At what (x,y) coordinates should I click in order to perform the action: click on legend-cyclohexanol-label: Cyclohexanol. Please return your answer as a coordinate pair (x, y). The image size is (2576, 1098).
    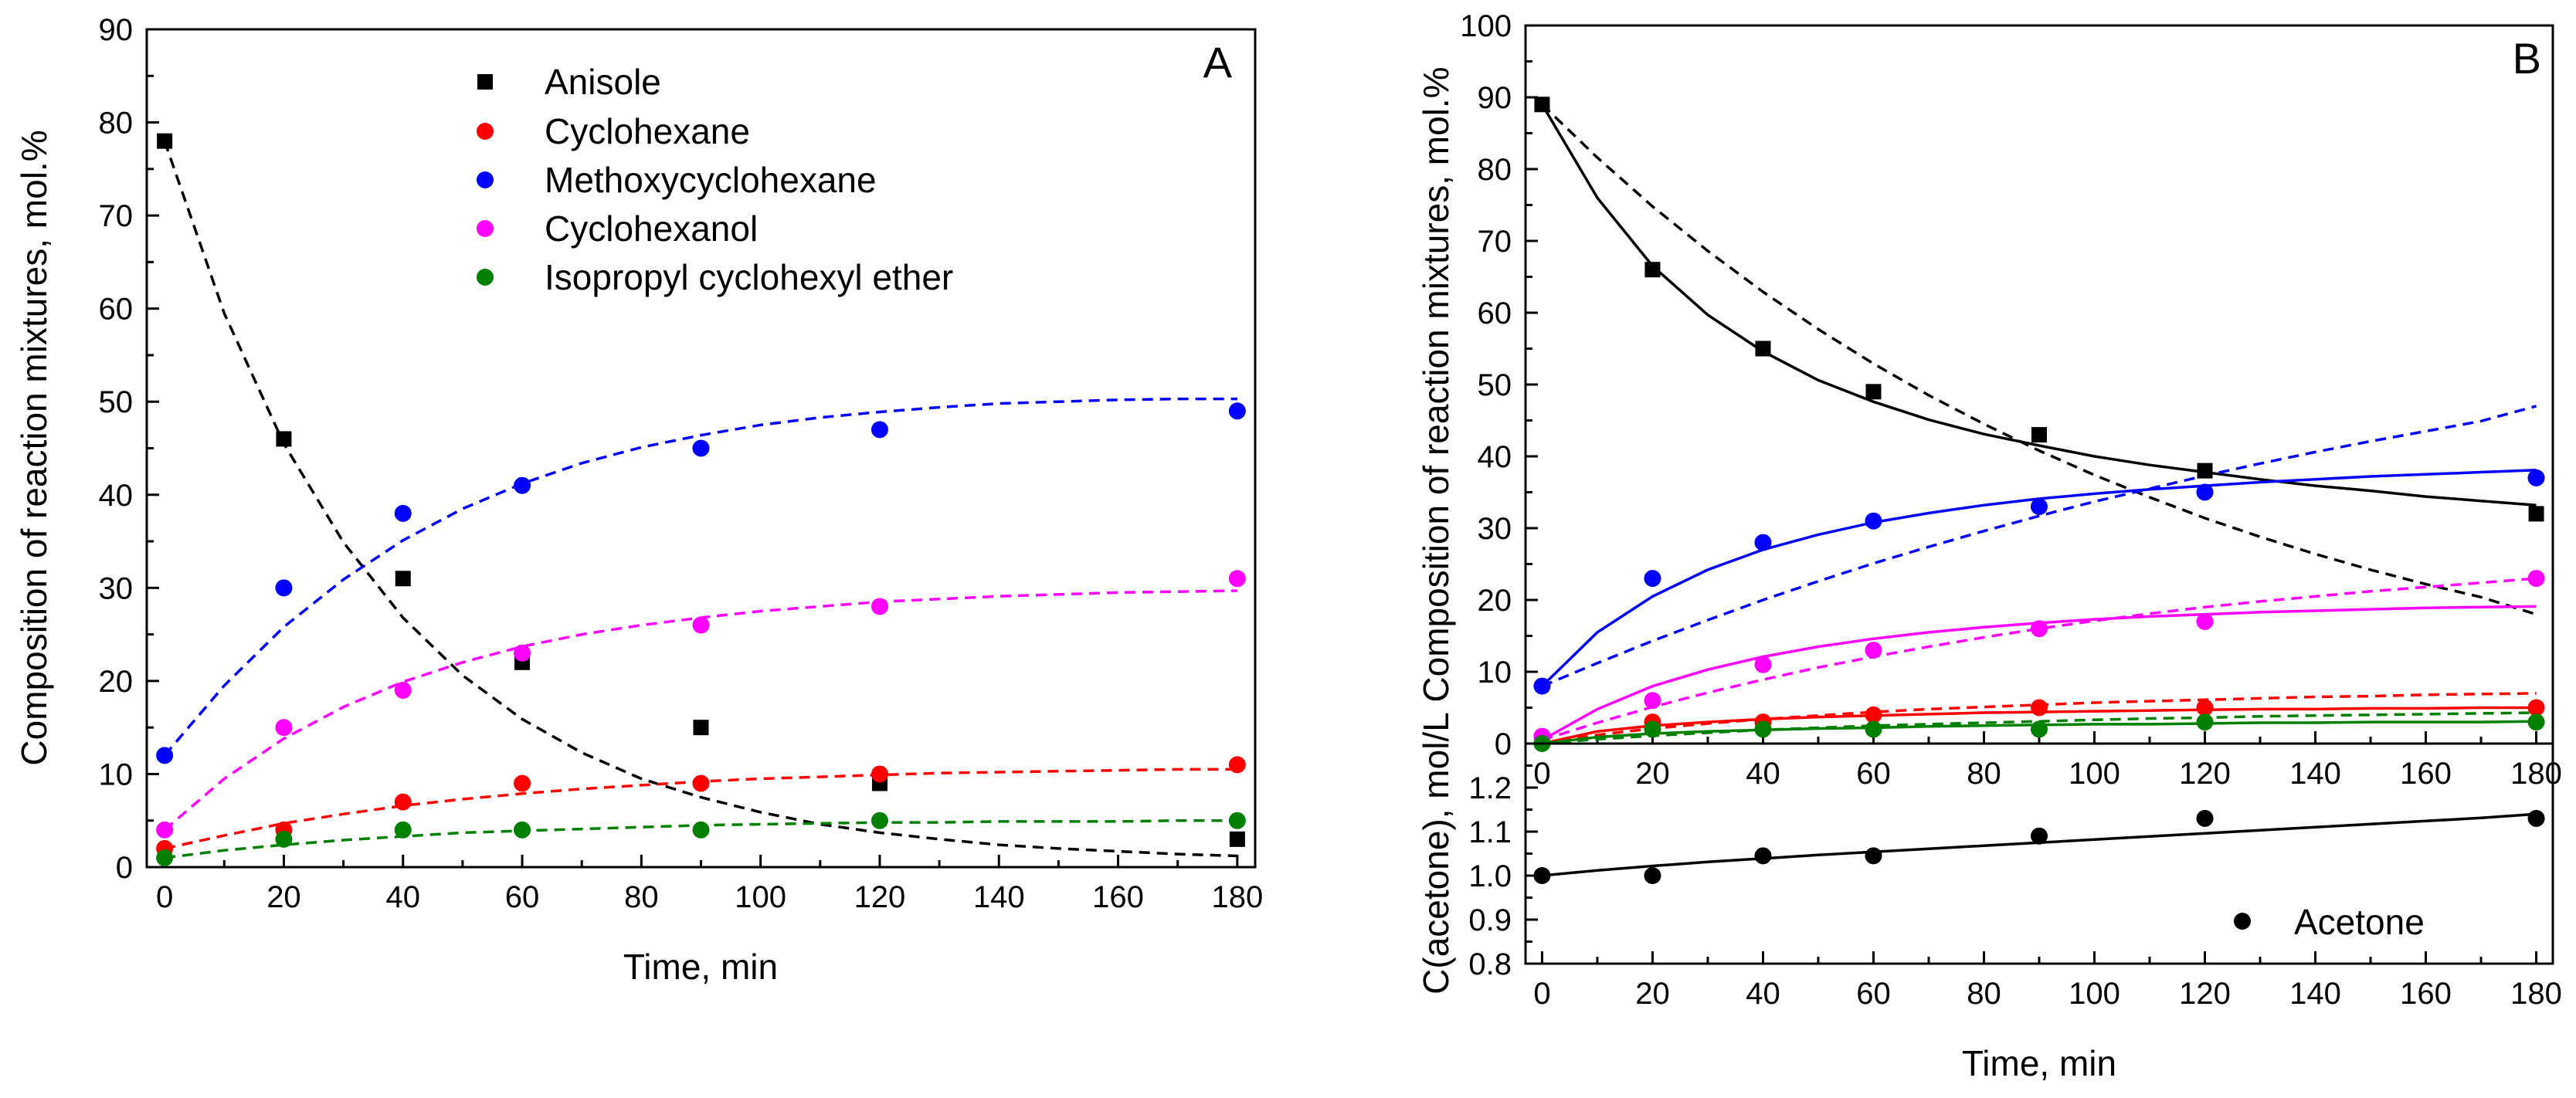
    Looking at the image, I should click on (651, 229).